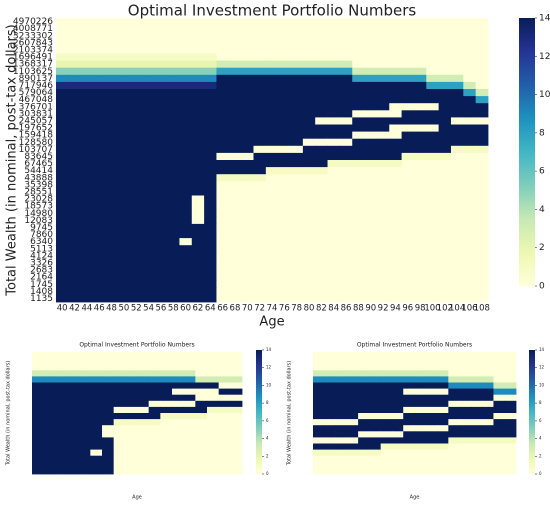  I want to click on x-tick-label: 78, so click(296, 309).